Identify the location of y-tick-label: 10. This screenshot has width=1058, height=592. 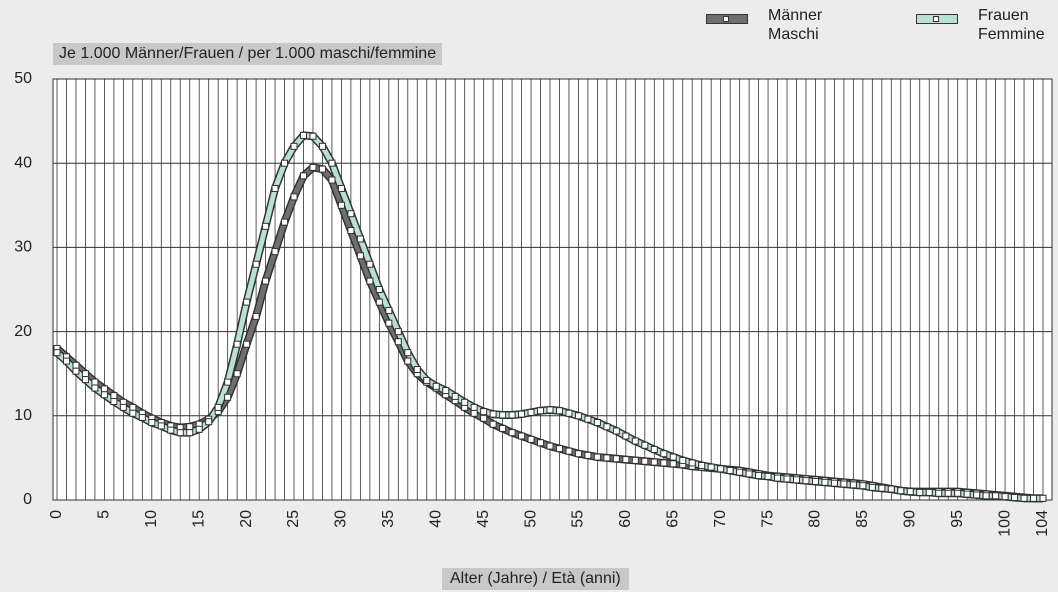
(23, 415).